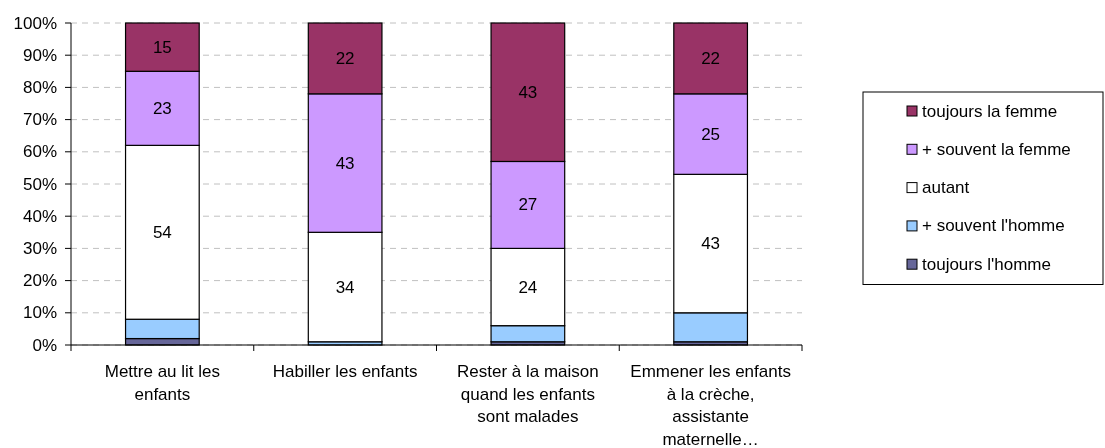 Image resolution: width=1105 pixels, height=448 pixels. What do you see at coordinates (39, 152) in the screenshot?
I see `y-tick-label: 60%` at bounding box center [39, 152].